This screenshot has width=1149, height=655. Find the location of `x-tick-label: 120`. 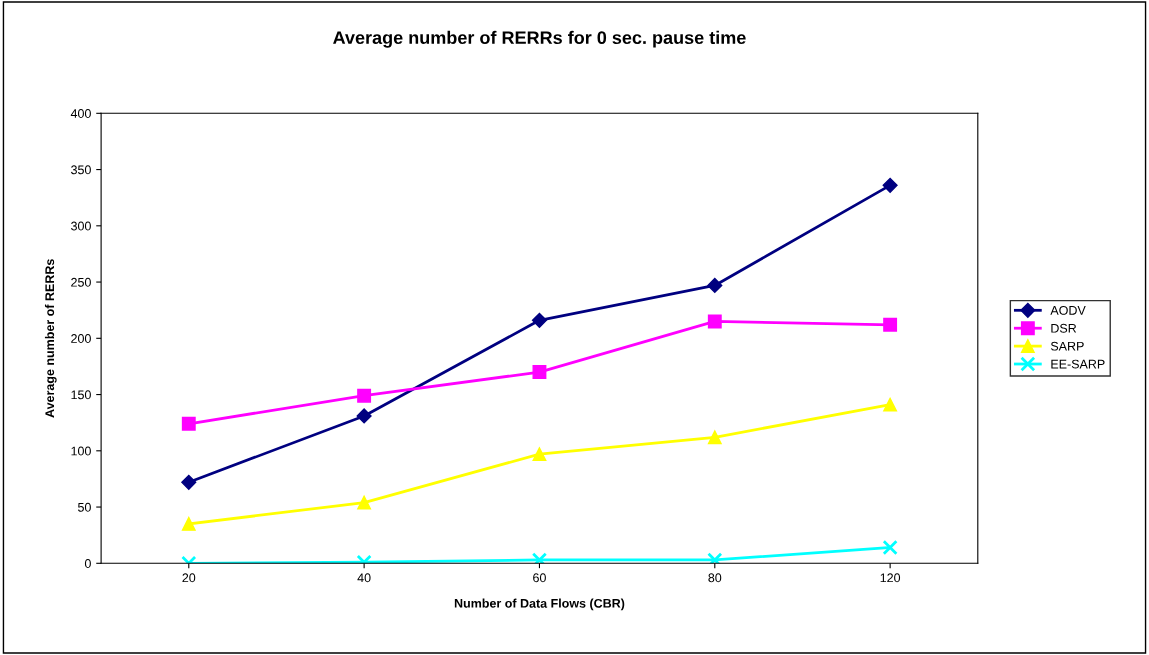

x-tick-label: 120 is located at coordinates (890, 578).